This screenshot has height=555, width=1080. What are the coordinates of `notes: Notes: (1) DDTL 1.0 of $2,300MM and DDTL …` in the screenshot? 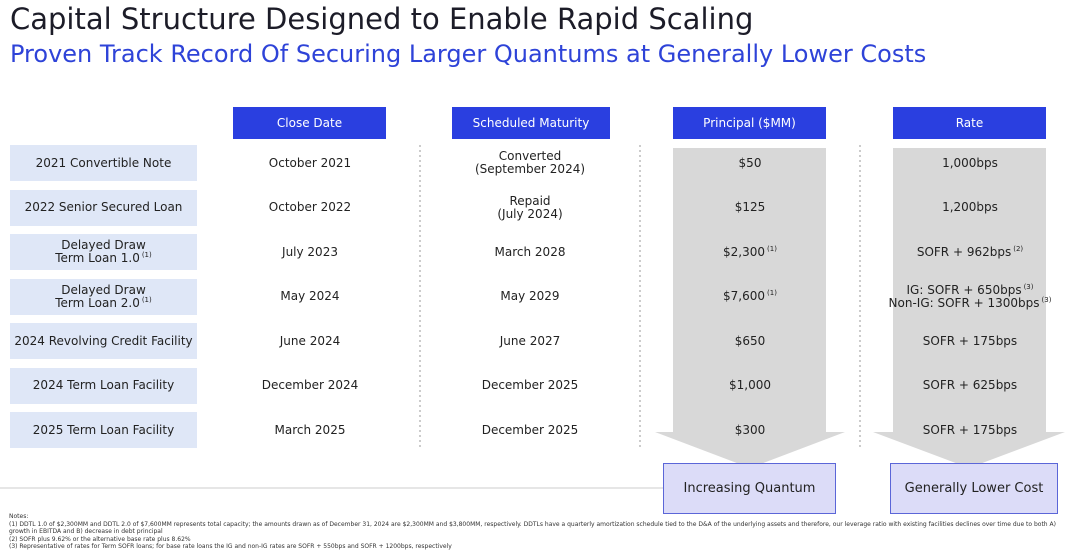 It's located at (540, 532).